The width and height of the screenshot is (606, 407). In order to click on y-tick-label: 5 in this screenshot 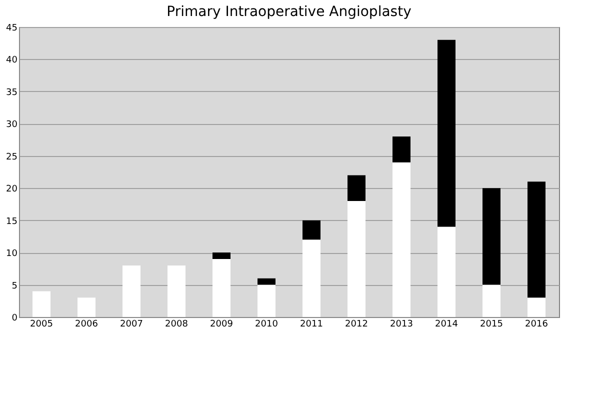, I will do `click(15, 286)`.